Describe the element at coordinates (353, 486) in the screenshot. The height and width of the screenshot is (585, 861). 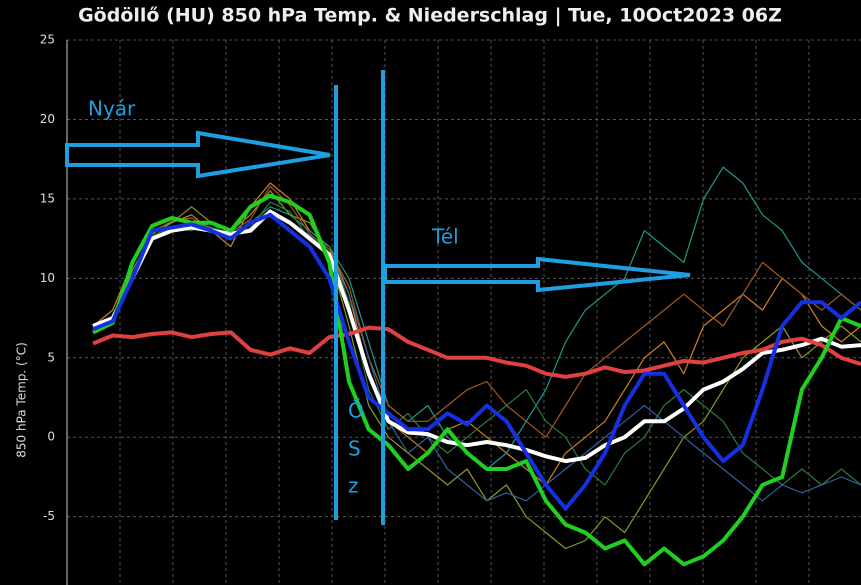
I see `annotation: z` at that location.